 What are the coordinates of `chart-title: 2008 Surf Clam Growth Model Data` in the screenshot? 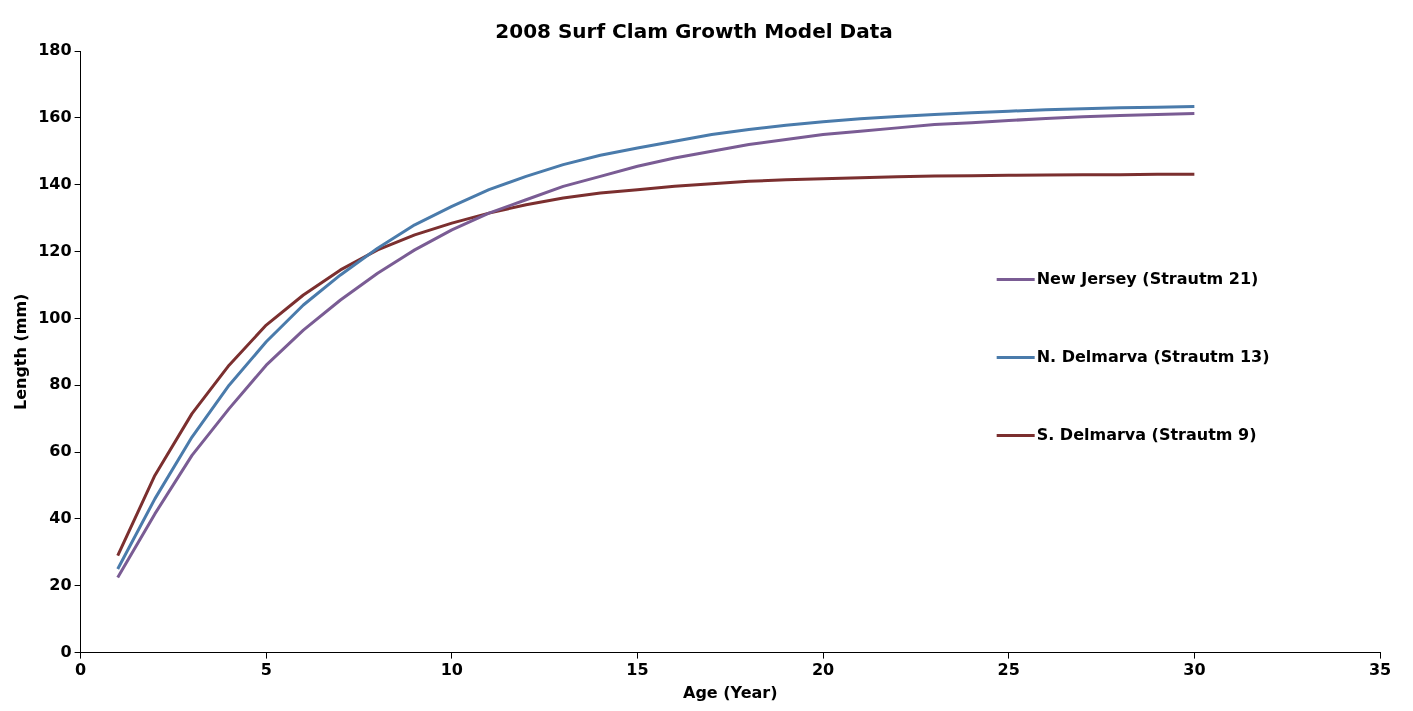 It's located at (694, 31).